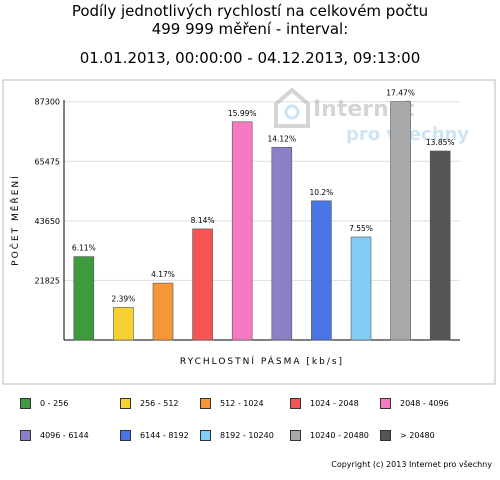 This screenshot has width=500, height=480. Describe the element at coordinates (440, 142) in the screenshot. I see `bar-value-label: 13.85%` at that location.